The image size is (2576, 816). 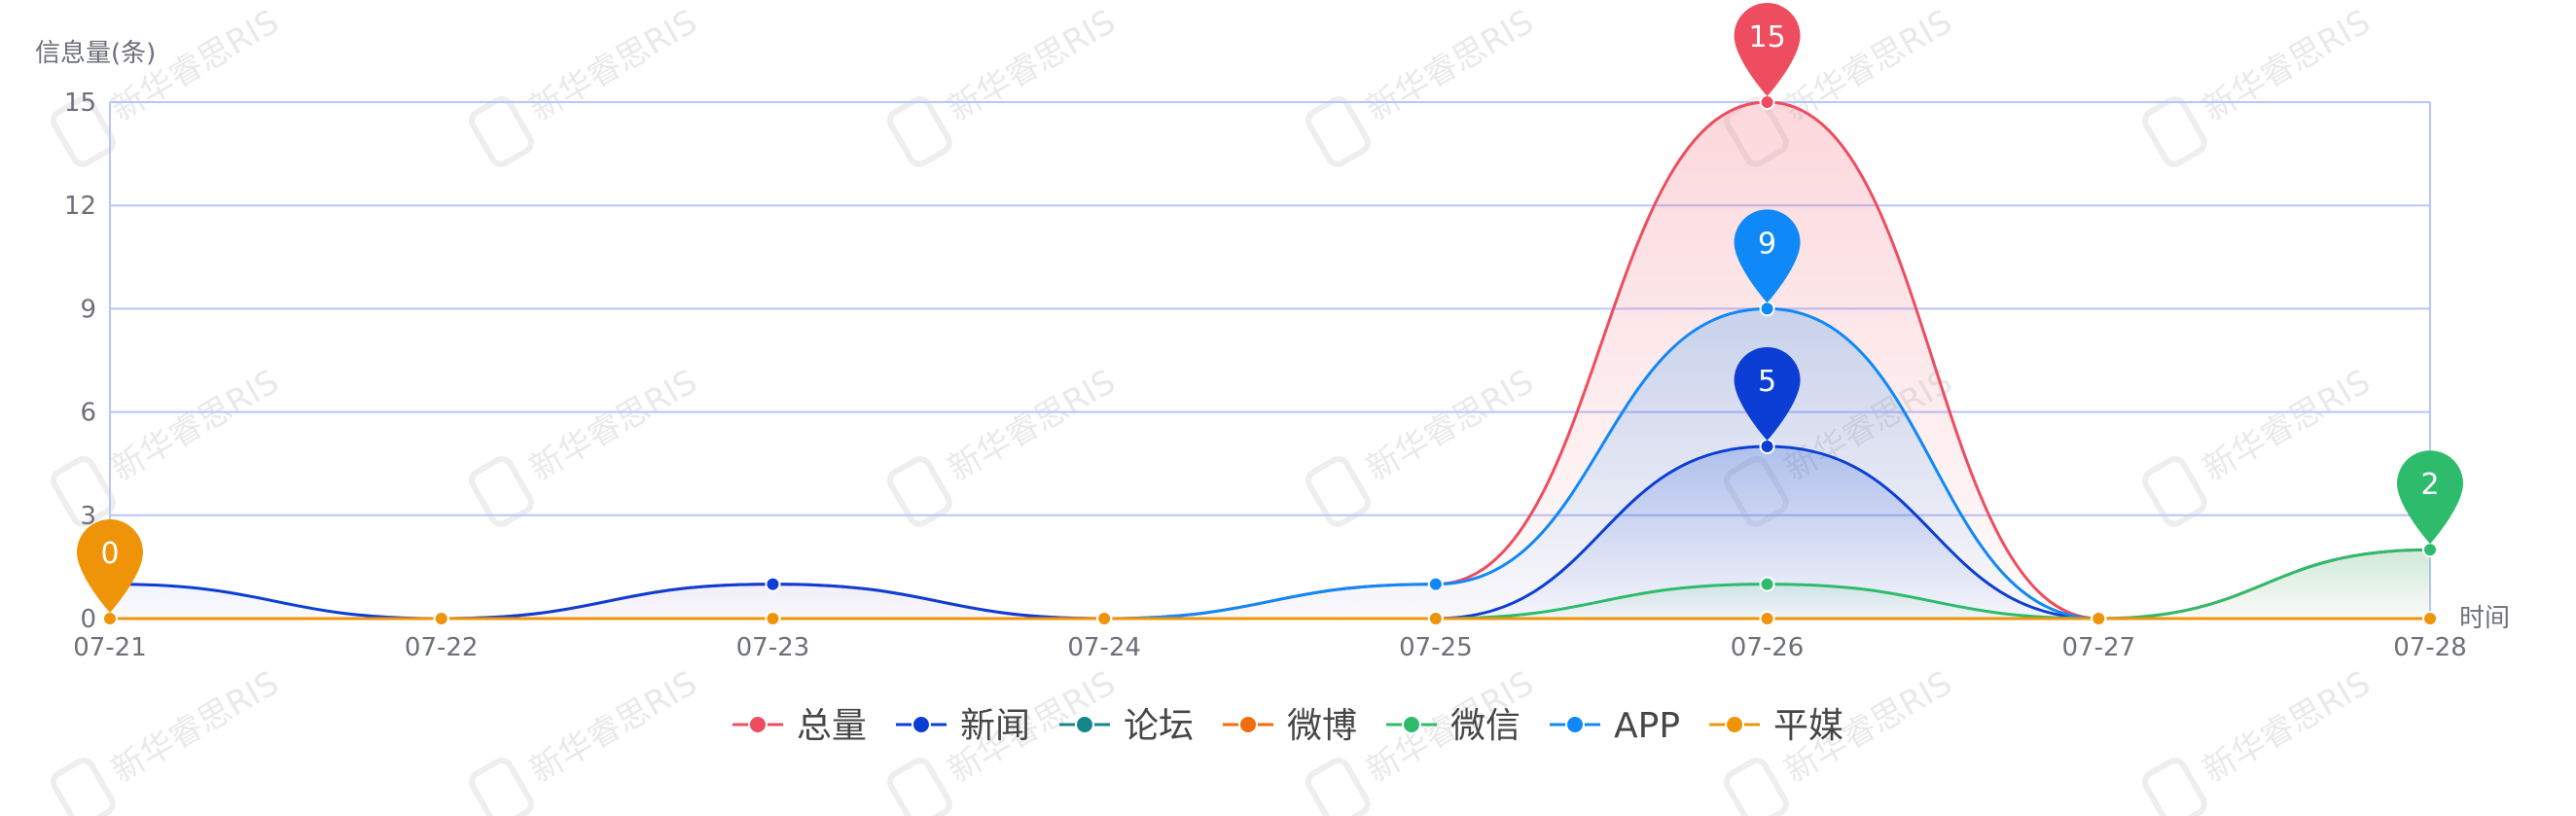 I want to click on legend-label: 微博, so click(x=1322, y=726).